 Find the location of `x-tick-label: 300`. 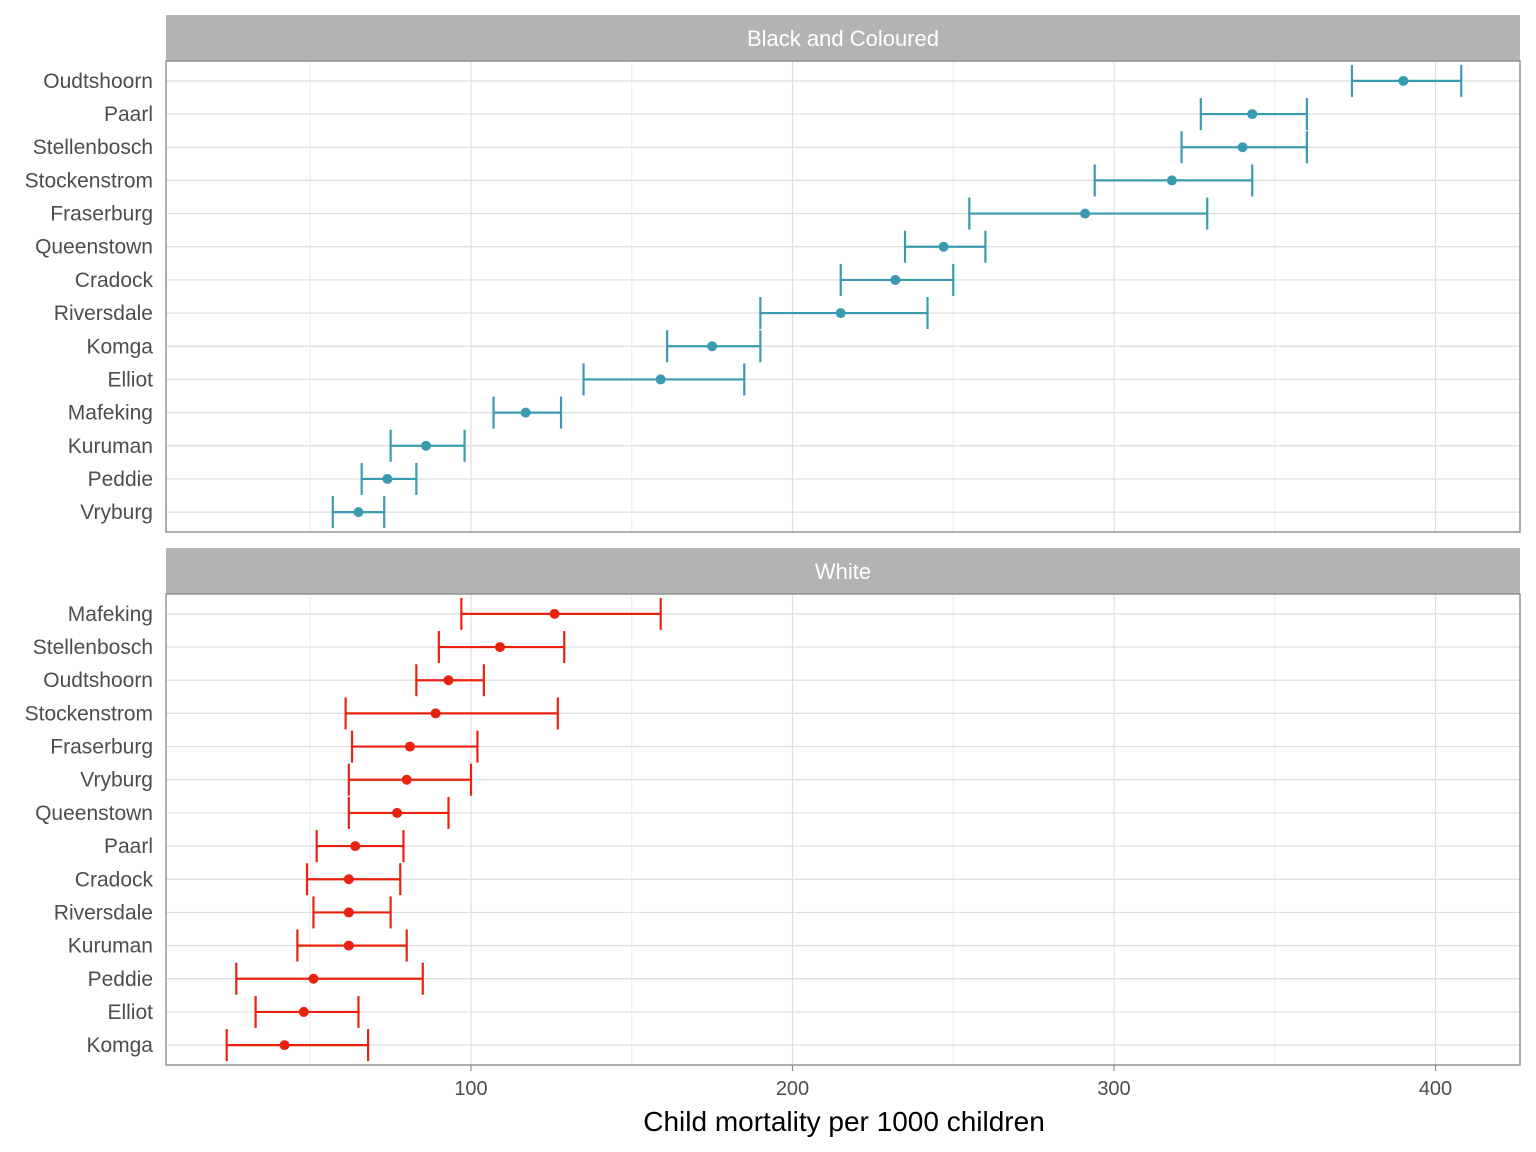

x-tick-label: 300 is located at coordinates (1113, 1089).